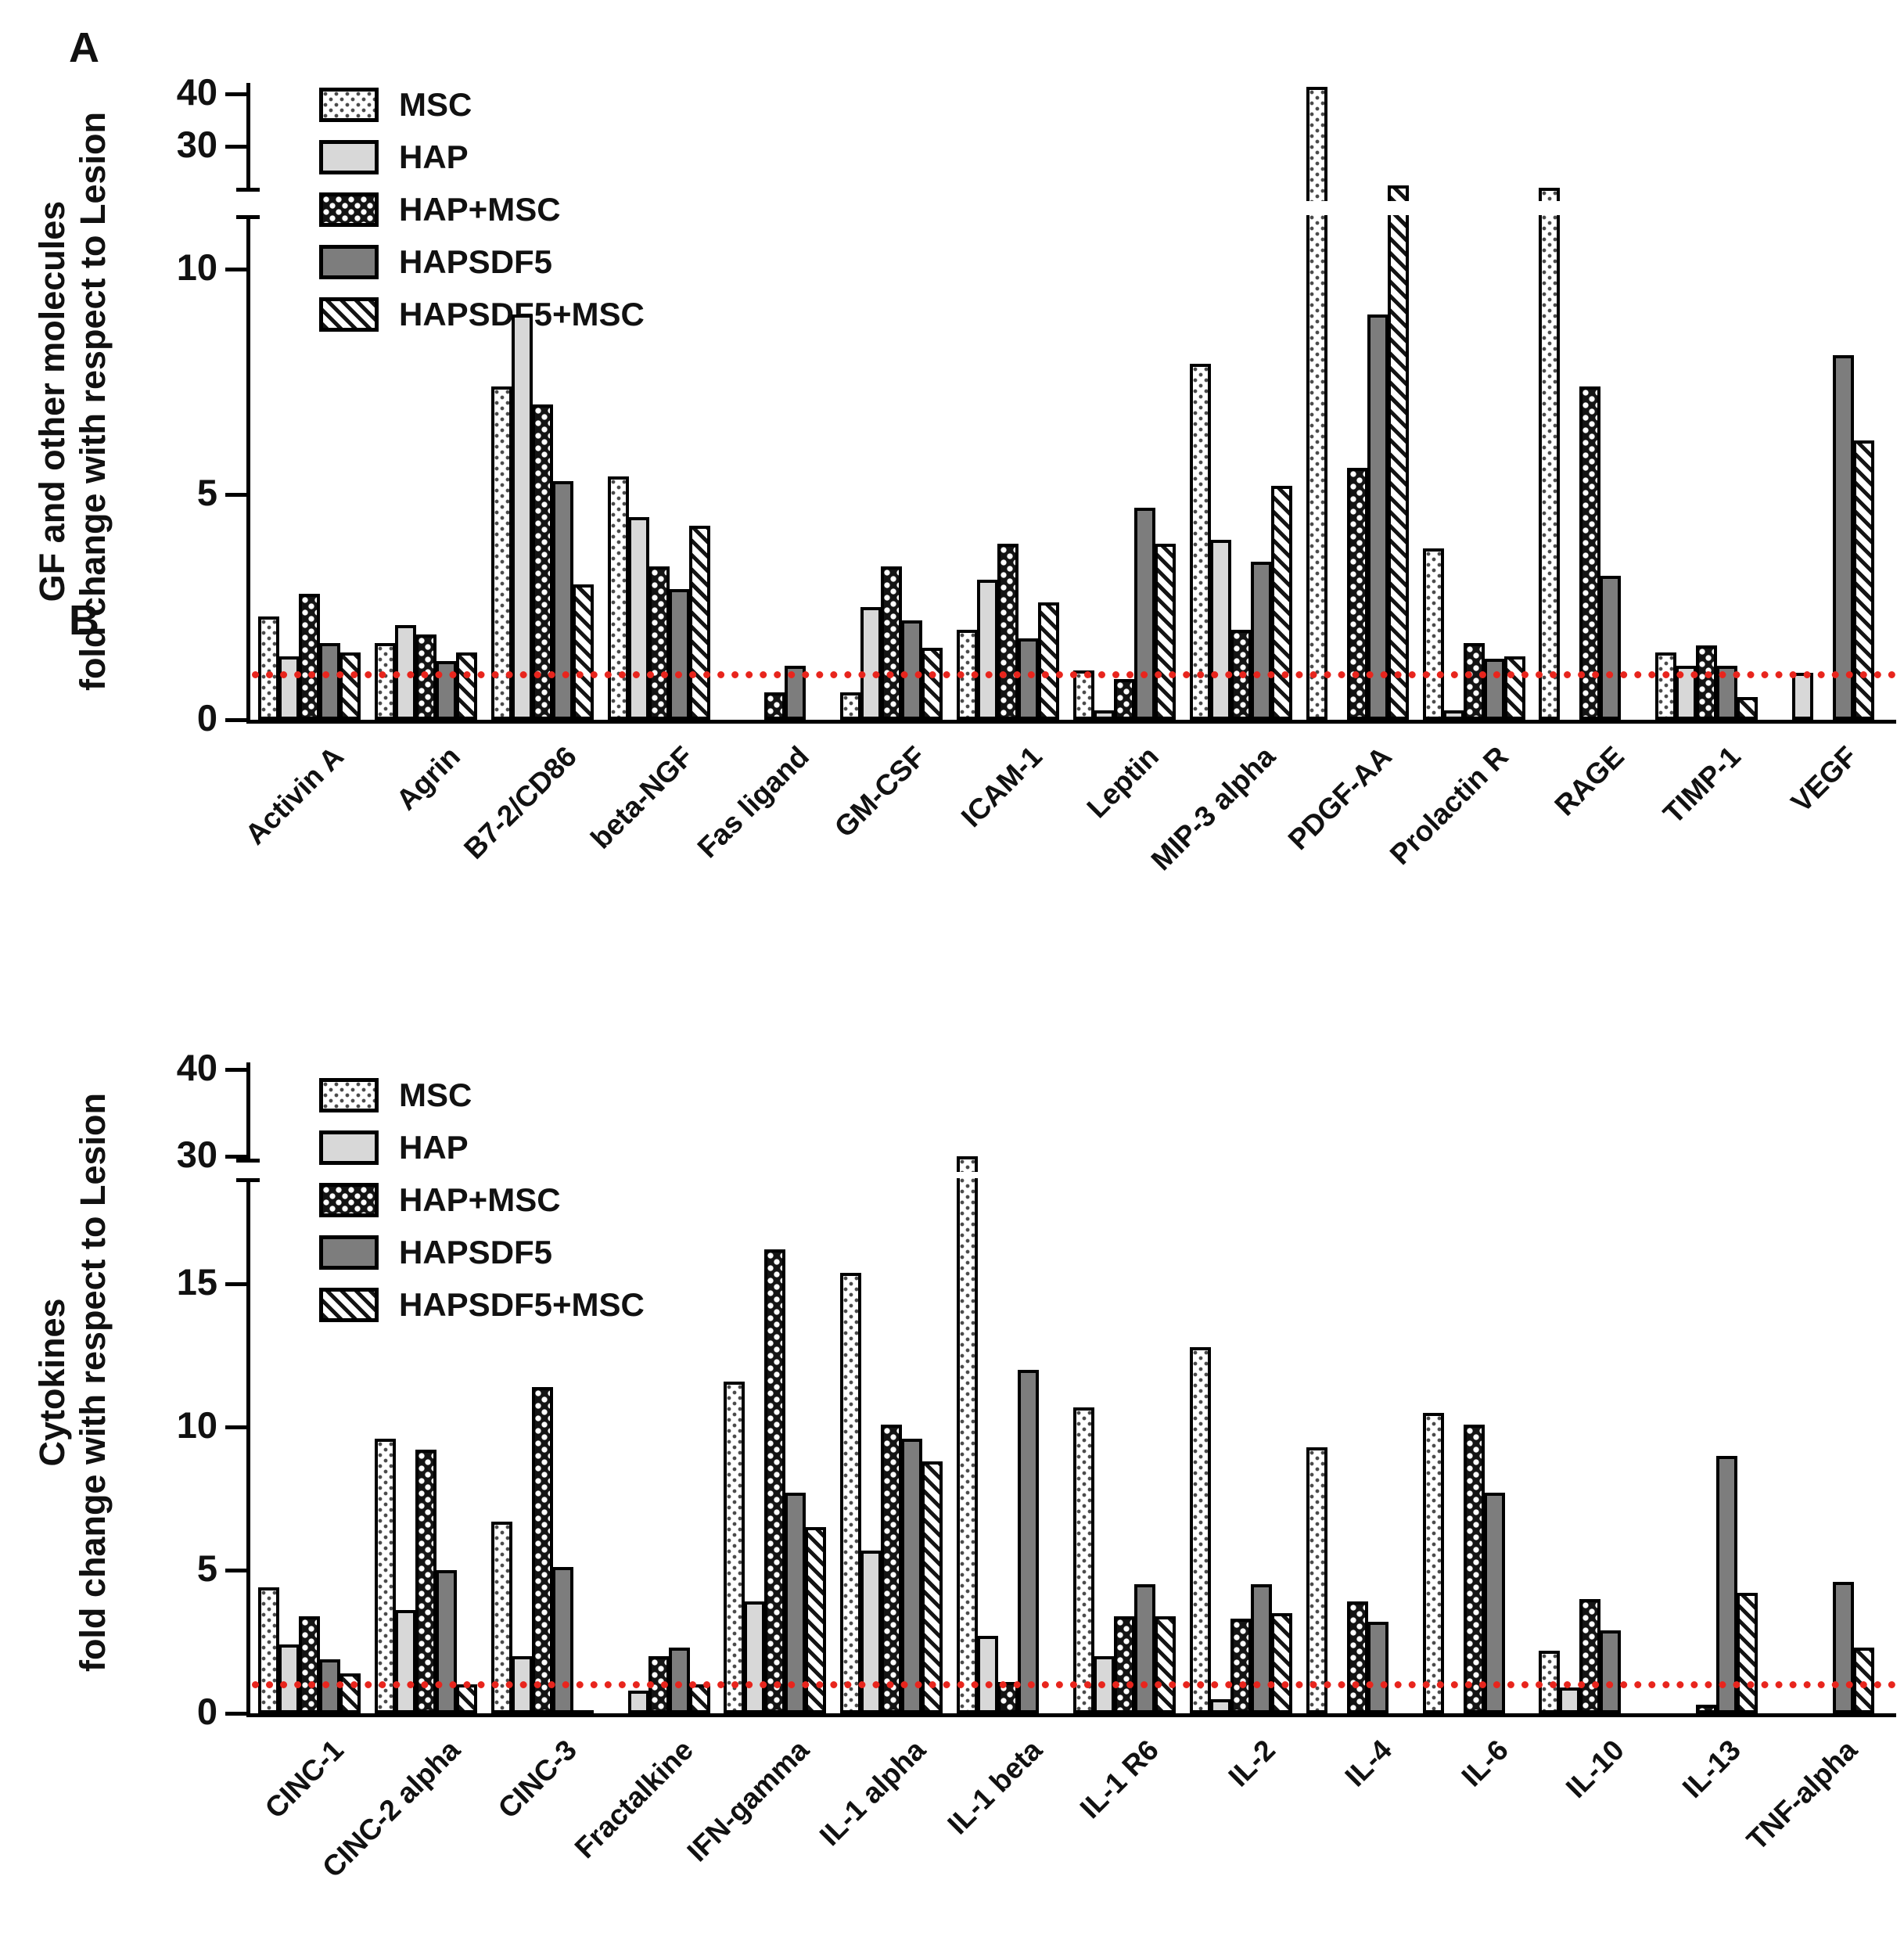 The height and width of the screenshot is (1948, 1904). I want to click on bar-HAPSDF5-CINC-2 alpha, so click(446, 1641).